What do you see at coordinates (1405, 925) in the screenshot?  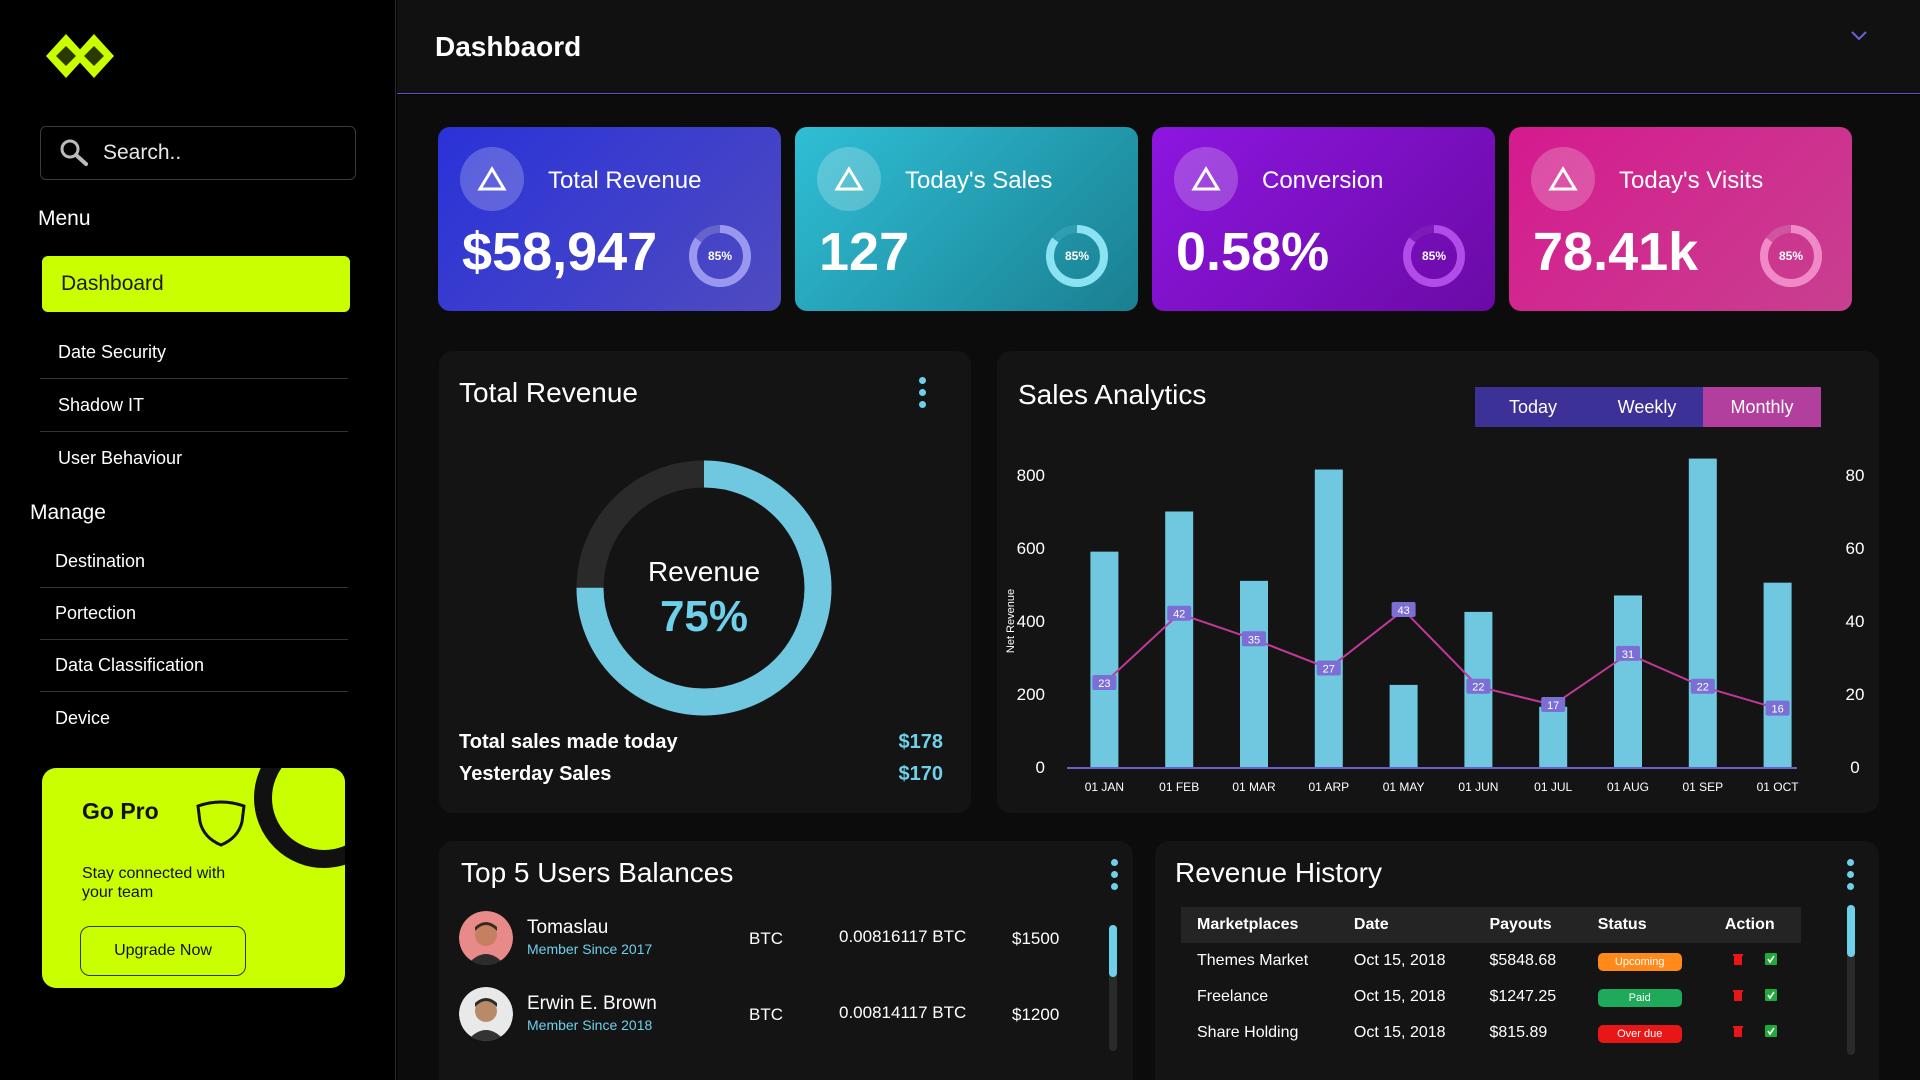 I see `column-header: Date` at bounding box center [1405, 925].